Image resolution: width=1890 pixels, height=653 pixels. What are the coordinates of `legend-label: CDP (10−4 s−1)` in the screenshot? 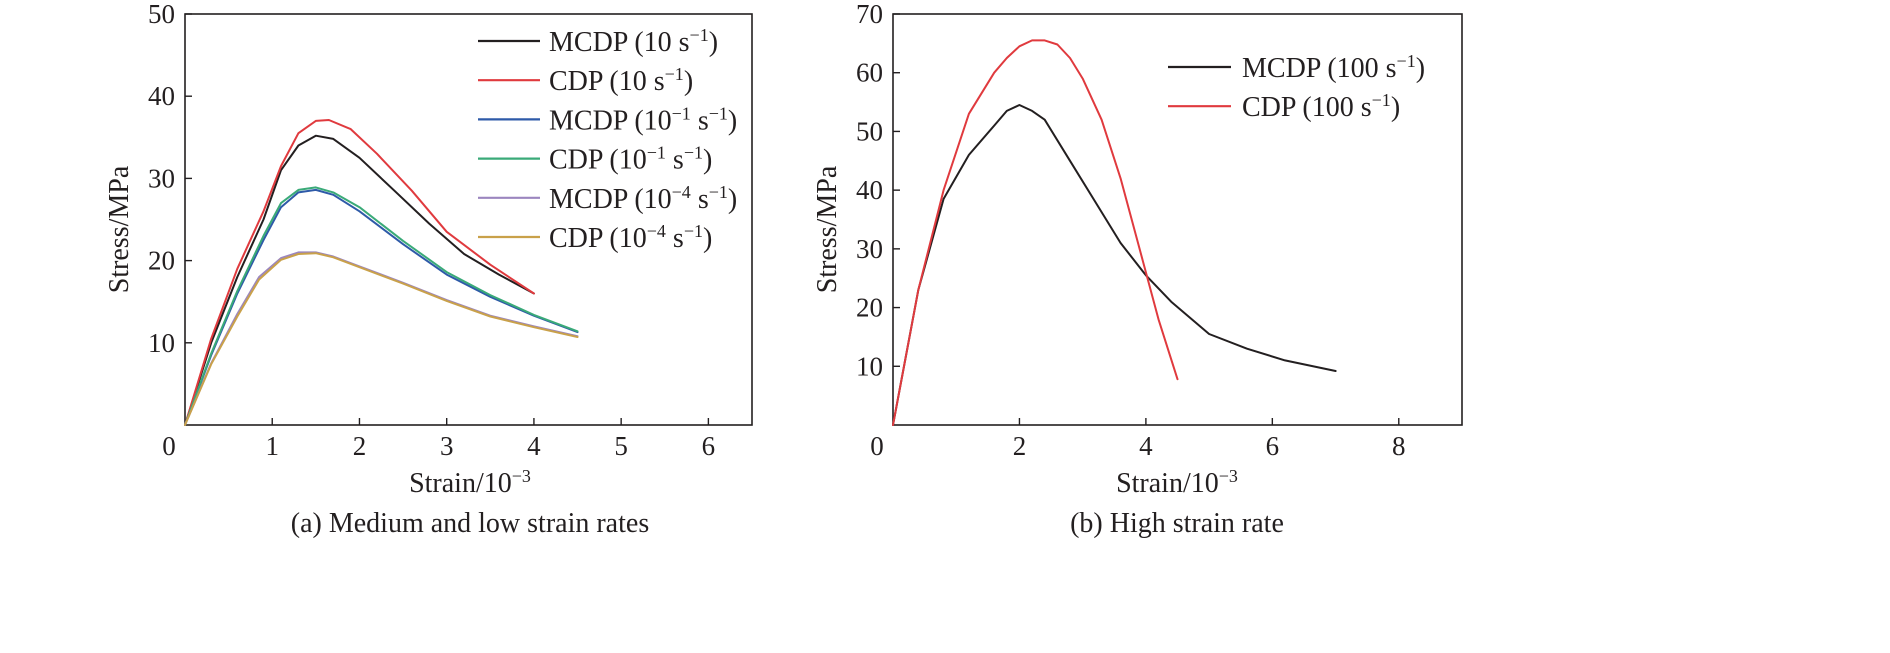 It's located at (630, 237).